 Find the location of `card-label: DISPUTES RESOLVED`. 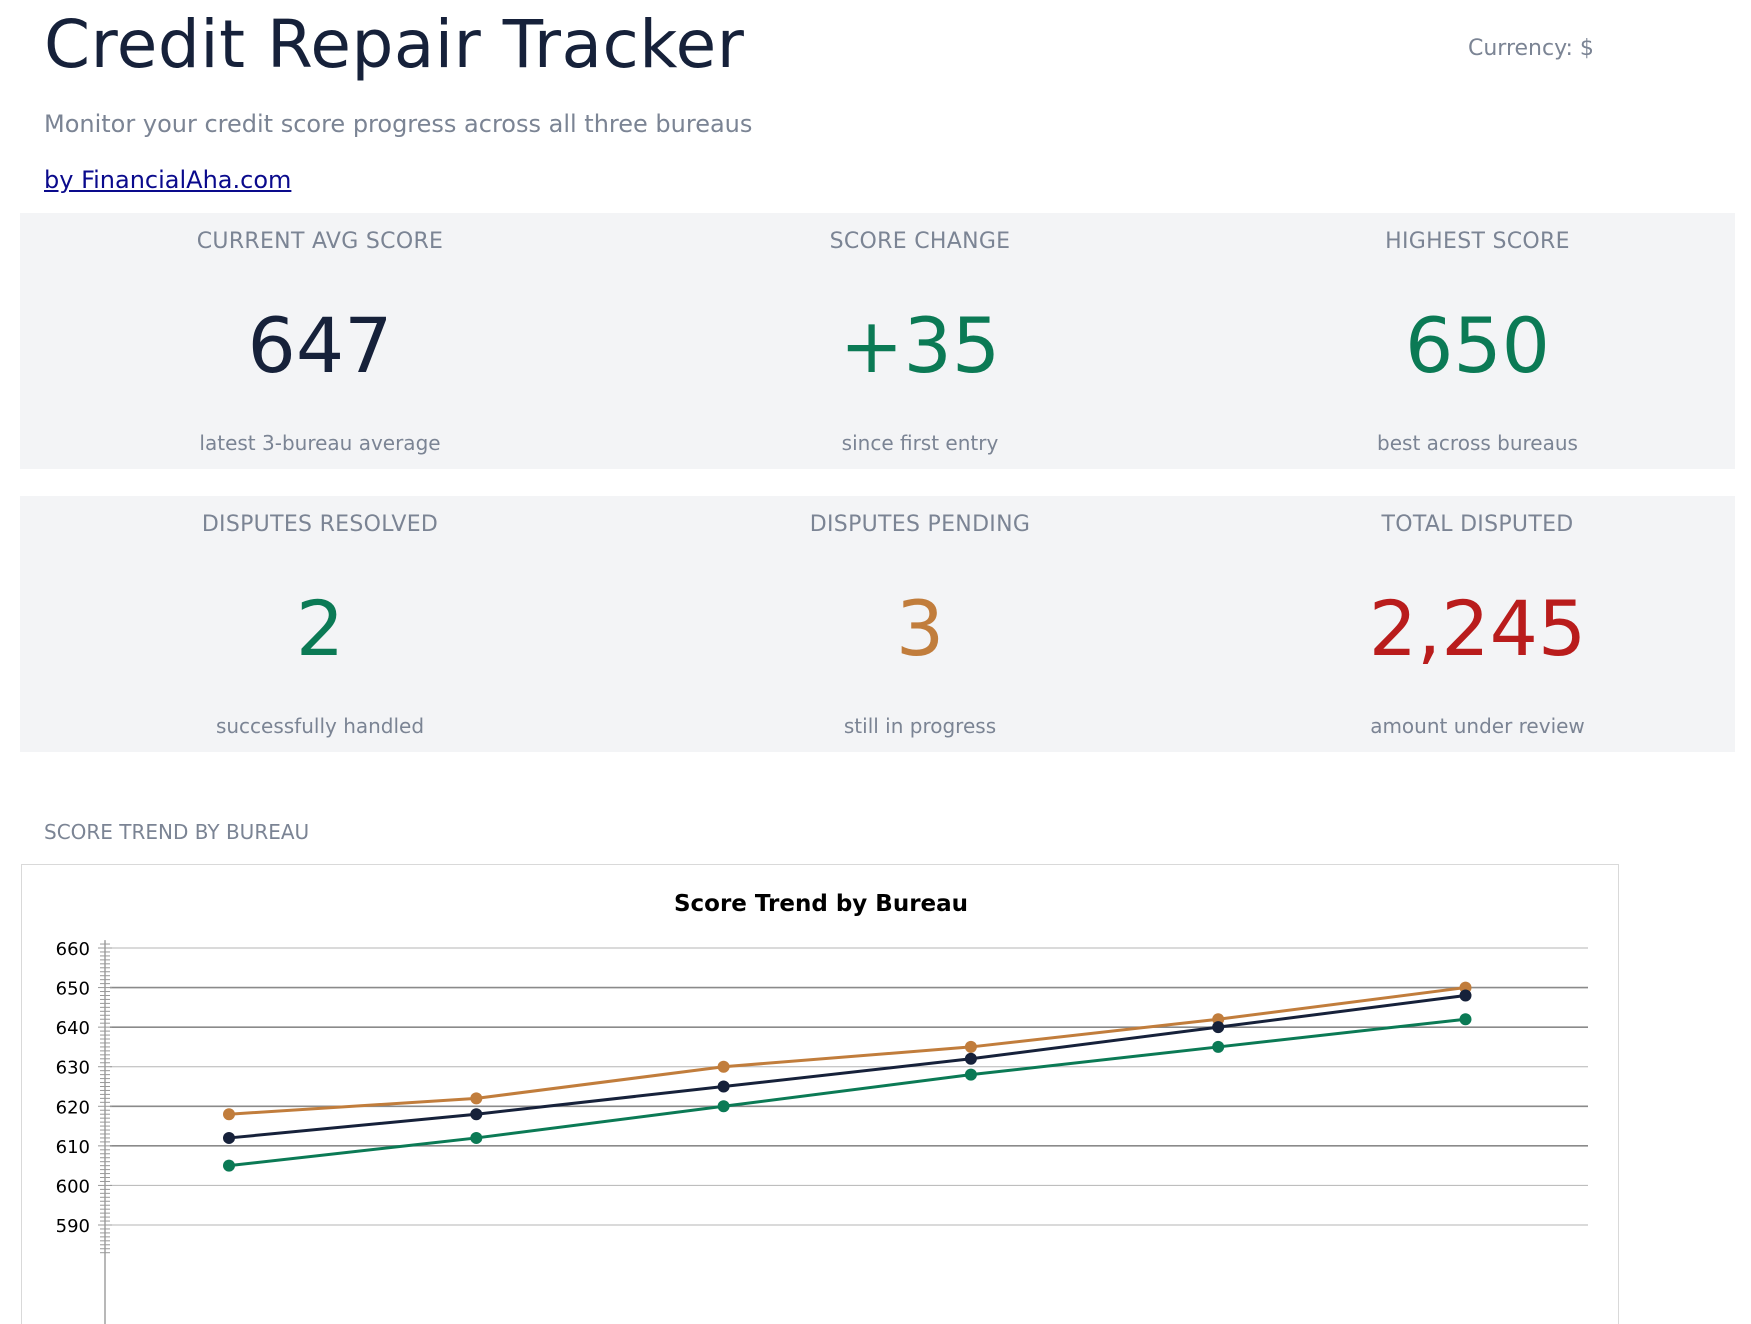

card-label: DISPUTES RESOLVED is located at coordinates (320, 524).